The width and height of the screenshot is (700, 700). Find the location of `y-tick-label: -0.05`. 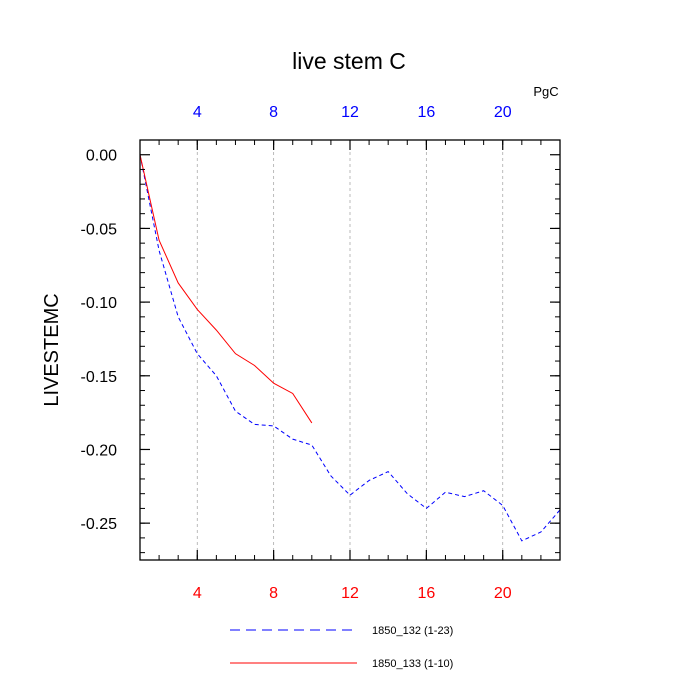

y-tick-label: -0.05 is located at coordinates (99, 229).